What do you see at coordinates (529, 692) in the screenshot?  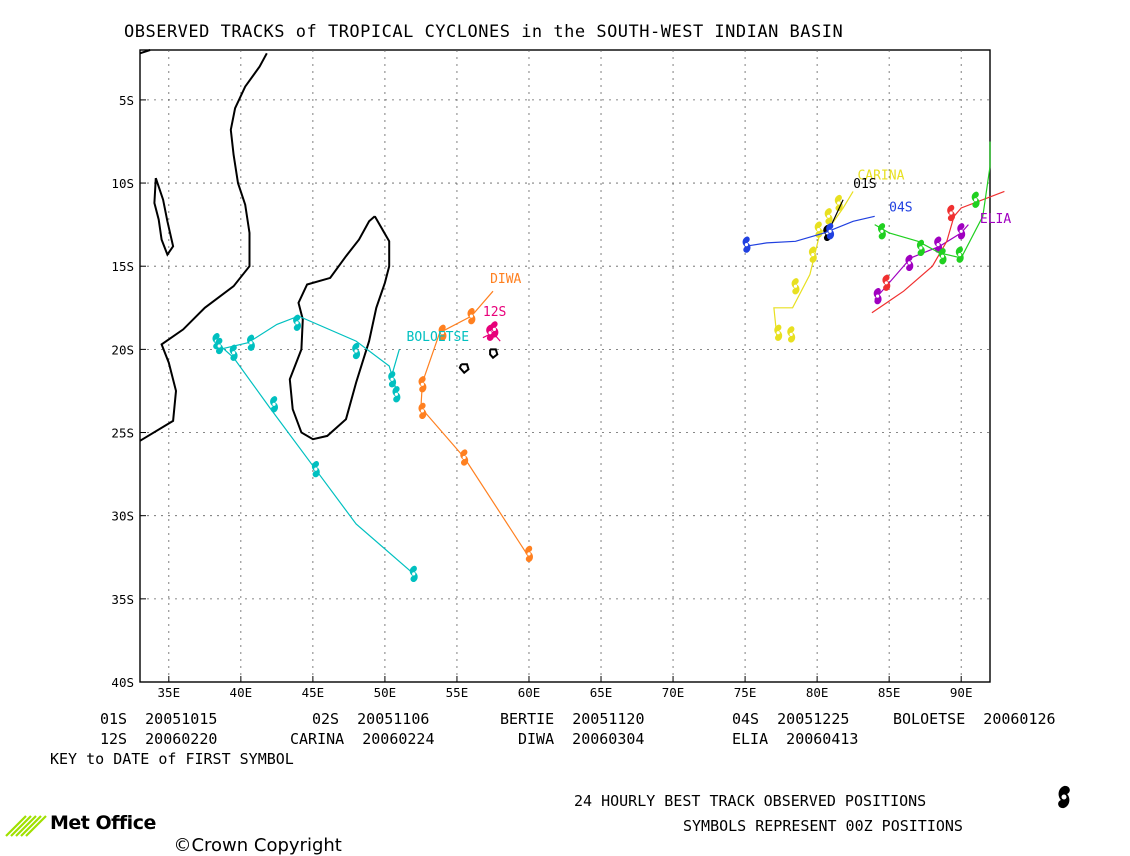 I see `lon-tick-label: 60E` at bounding box center [529, 692].